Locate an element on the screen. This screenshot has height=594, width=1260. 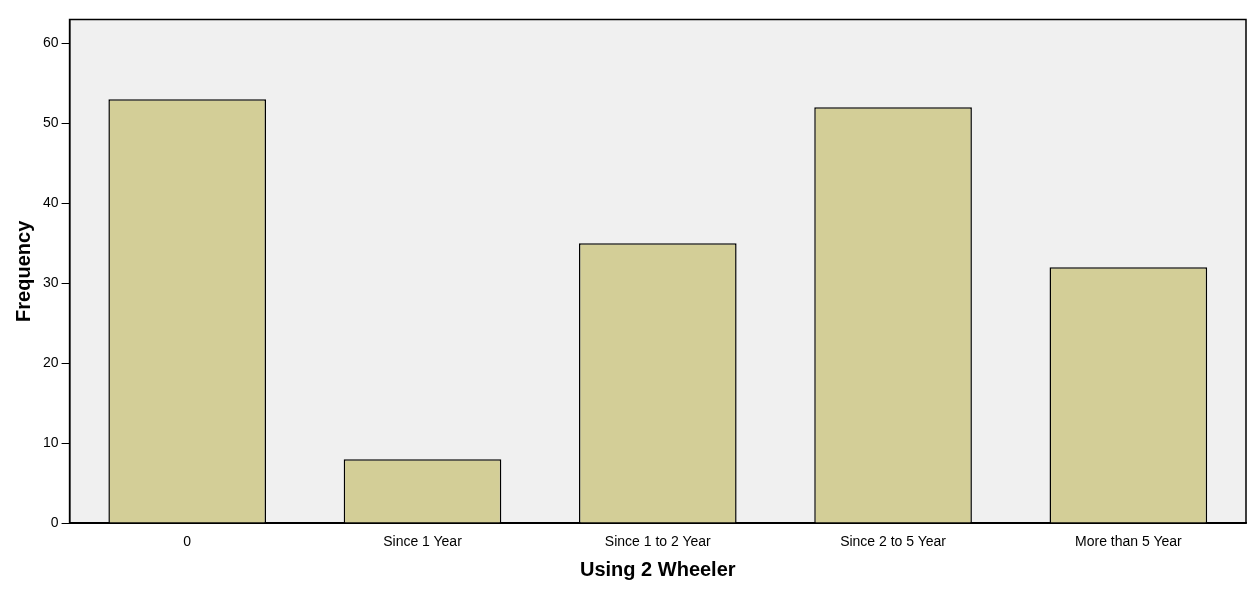
y-tick-label: 20 is located at coordinates (50, 362).